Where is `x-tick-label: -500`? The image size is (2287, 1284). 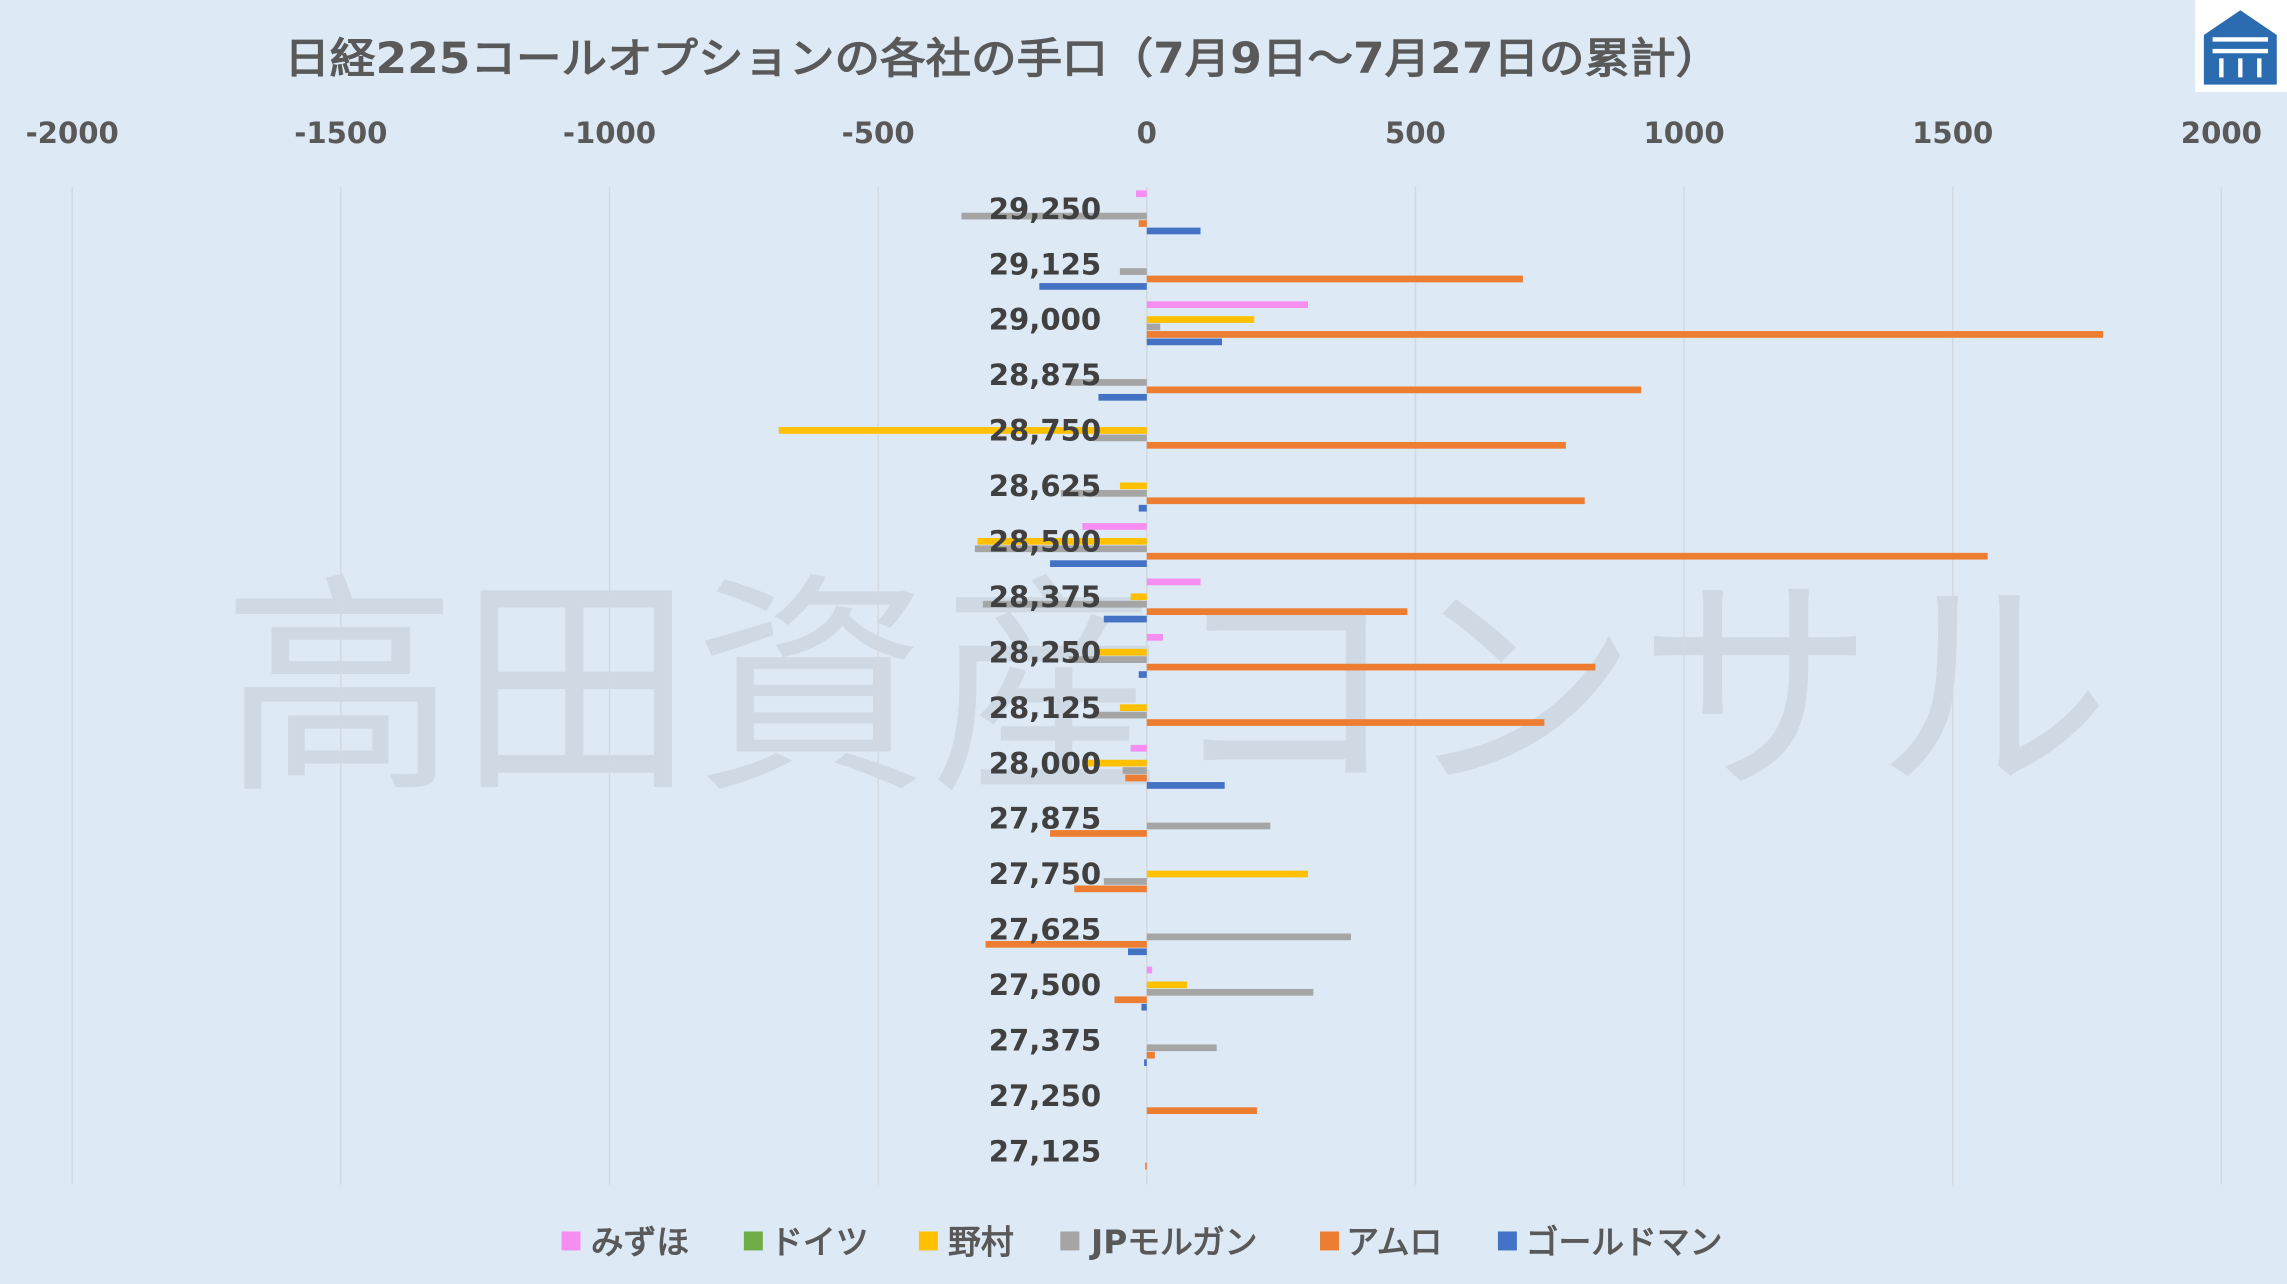 x-tick-label: -500 is located at coordinates (878, 133).